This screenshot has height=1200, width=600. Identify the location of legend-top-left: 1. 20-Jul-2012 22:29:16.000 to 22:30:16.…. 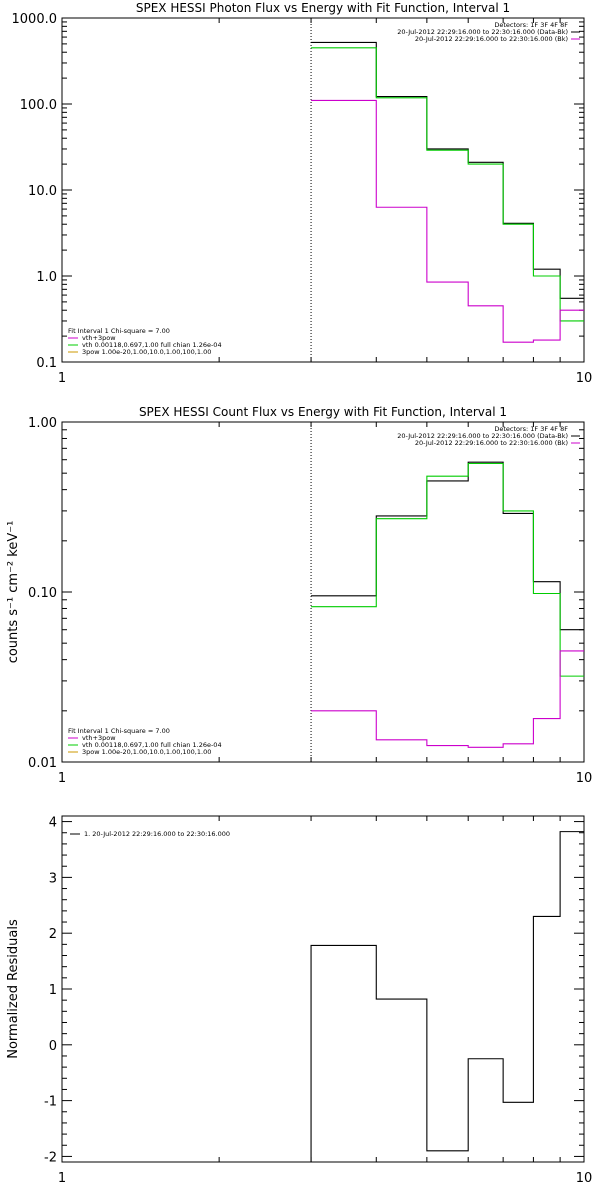
(150, 834).